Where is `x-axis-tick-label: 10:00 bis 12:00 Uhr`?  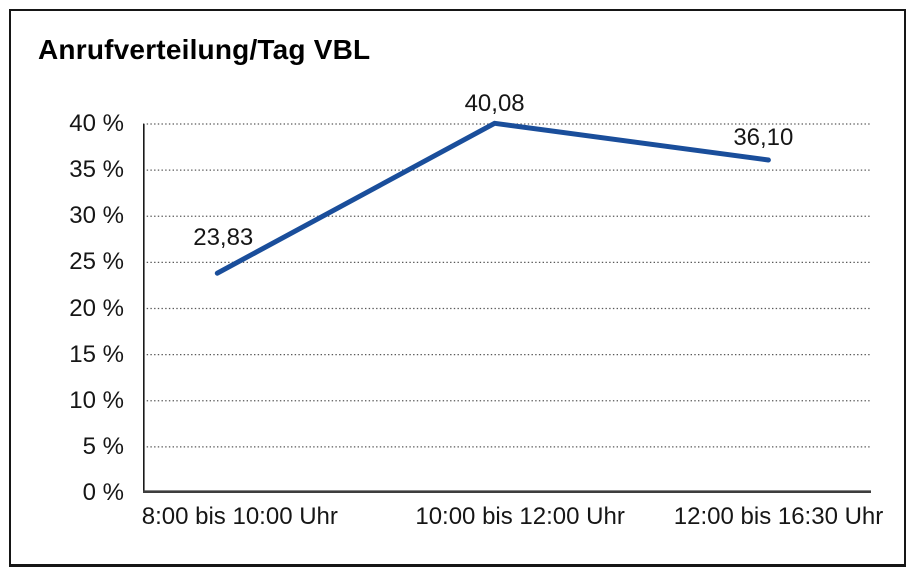 x-axis-tick-label: 10:00 bis 12:00 Uhr is located at coordinates (520, 516).